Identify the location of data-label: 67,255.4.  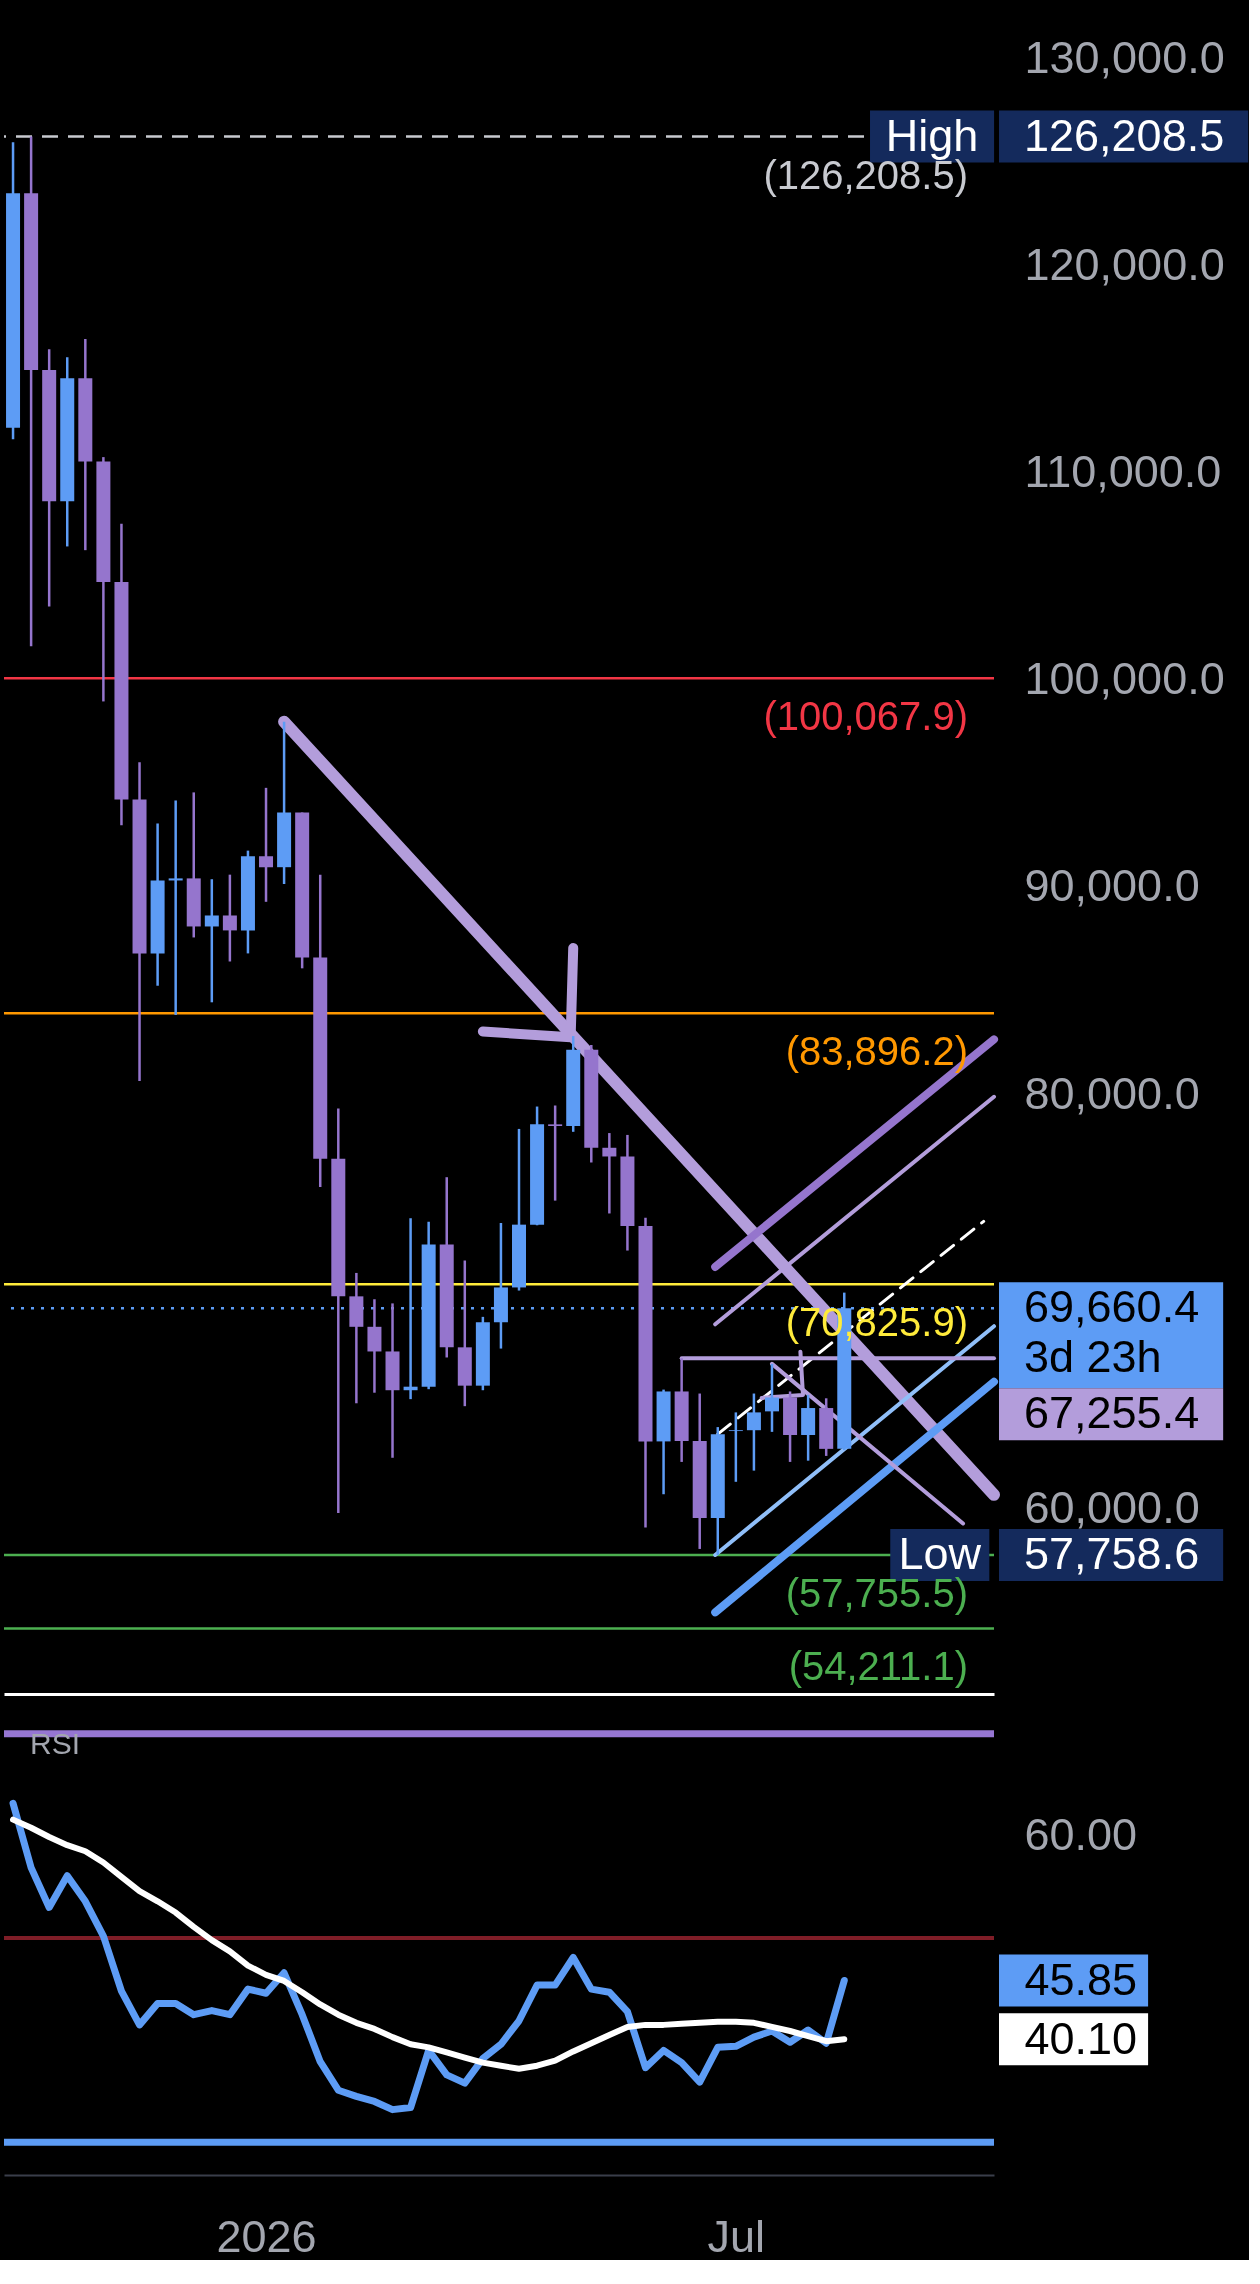
(1112, 1413).